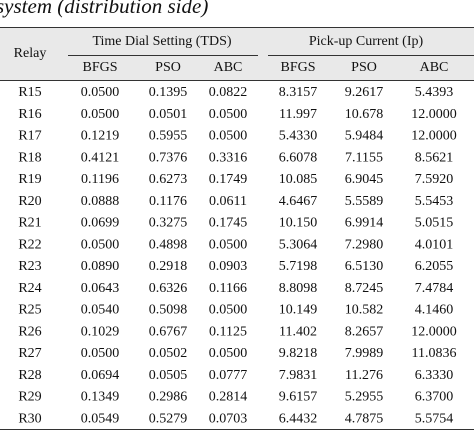 The image size is (474, 430). What do you see at coordinates (364, 310) in the screenshot?
I see `value-cell: 10.582` at bounding box center [364, 310].